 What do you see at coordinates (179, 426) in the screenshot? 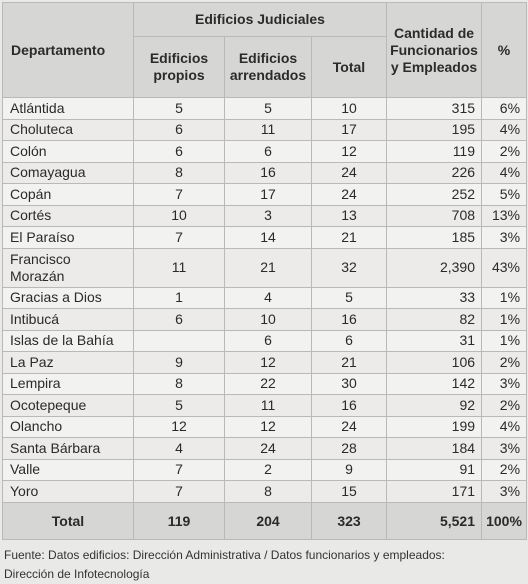
I see `cell-owned: 12` at bounding box center [179, 426].